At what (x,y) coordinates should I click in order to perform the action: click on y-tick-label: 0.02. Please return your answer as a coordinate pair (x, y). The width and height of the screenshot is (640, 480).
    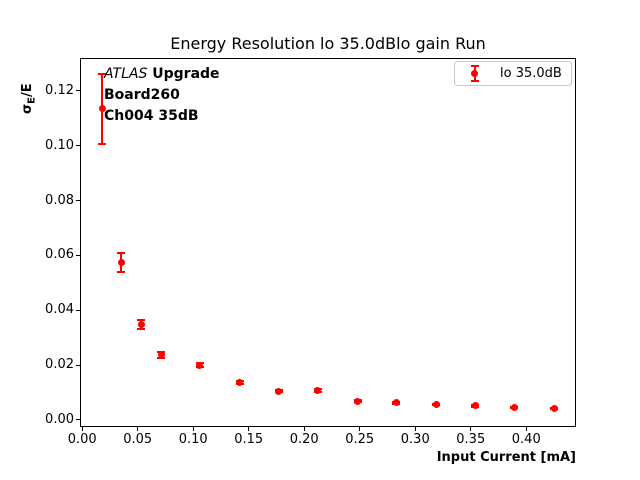
    Looking at the image, I should click on (59, 365).